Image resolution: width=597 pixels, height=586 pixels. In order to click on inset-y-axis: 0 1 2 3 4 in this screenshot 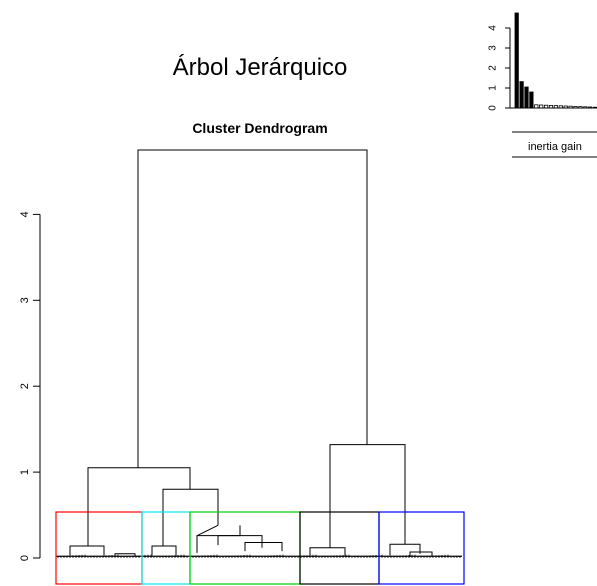, I will do `click(499, 68)`.